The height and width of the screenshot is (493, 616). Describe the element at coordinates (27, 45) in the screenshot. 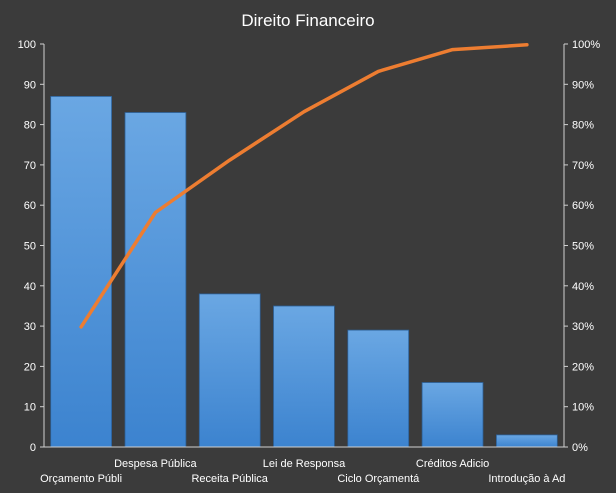

I see `y-tick-label: 100` at that location.